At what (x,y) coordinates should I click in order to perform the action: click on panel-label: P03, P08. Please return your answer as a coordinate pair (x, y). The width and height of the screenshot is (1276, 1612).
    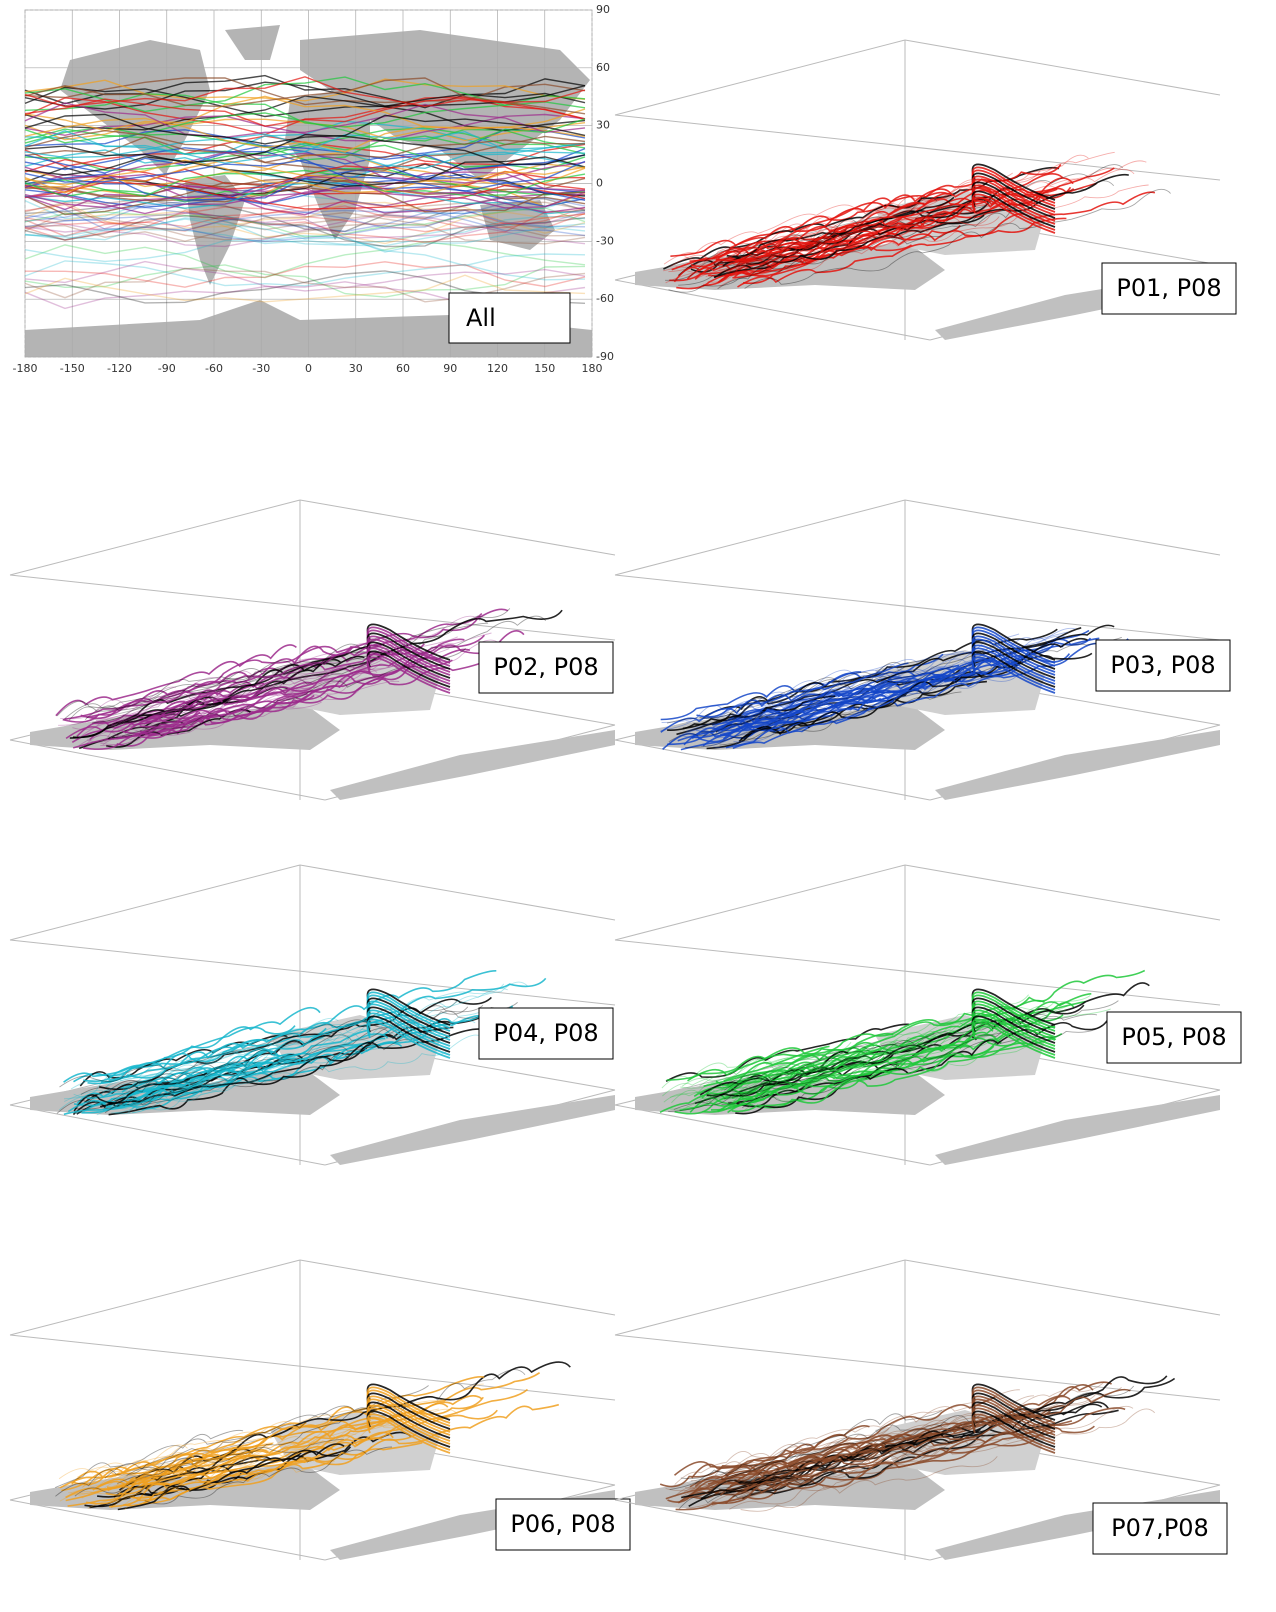
    Looking at the image, I should click on (1162, 665).